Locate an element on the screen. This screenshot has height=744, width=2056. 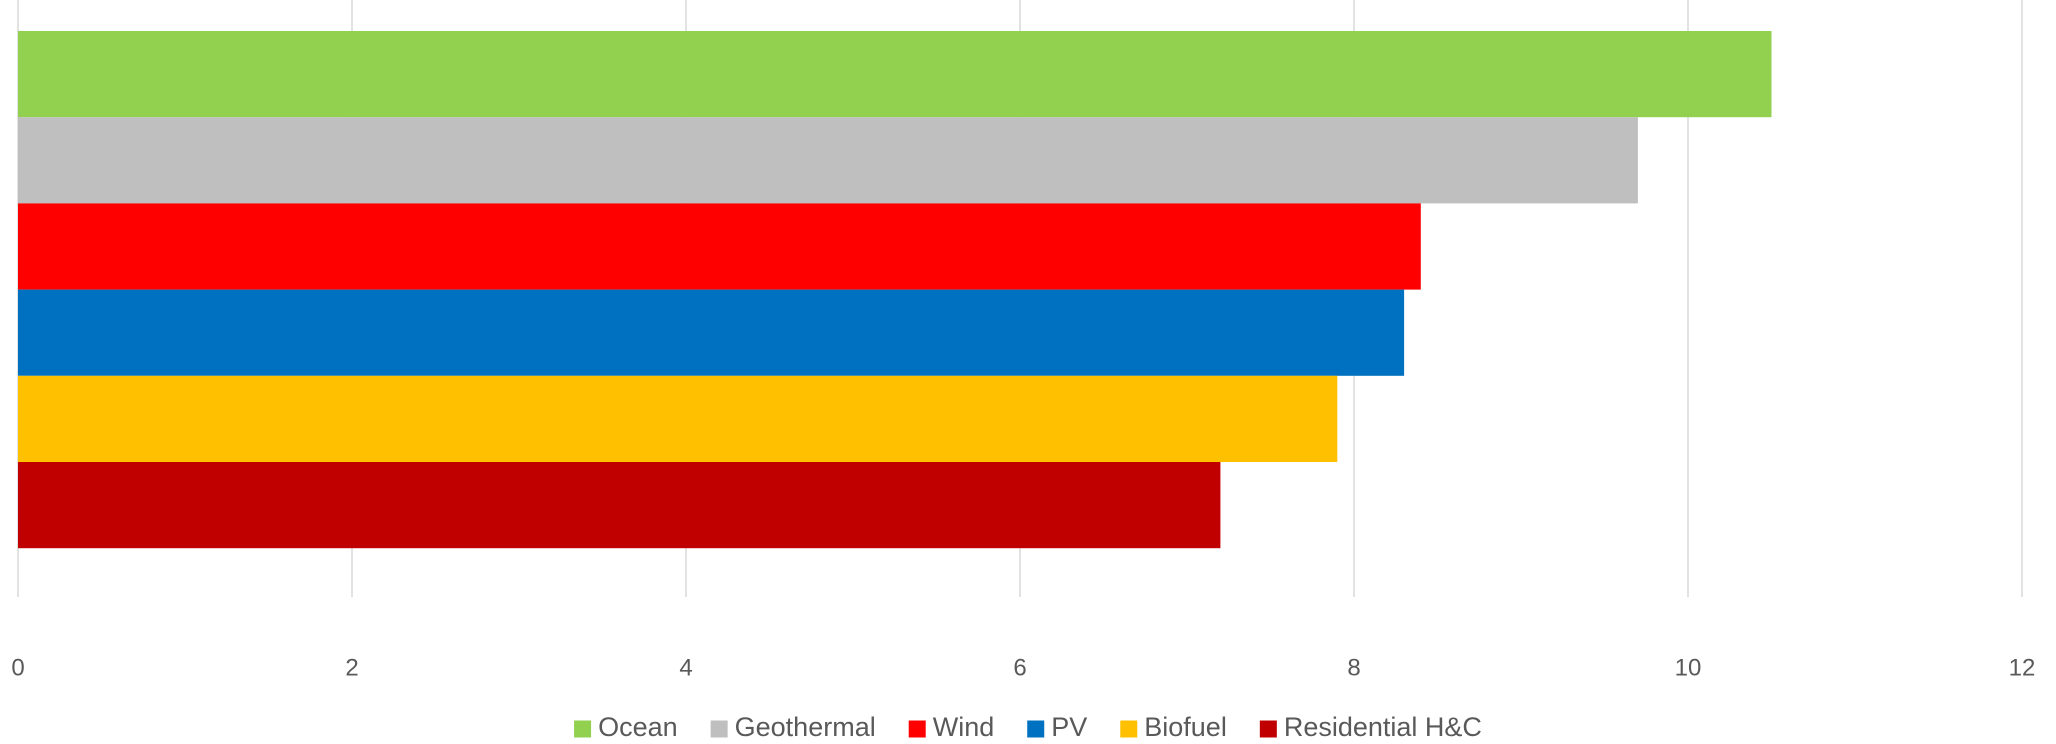
legend-label: Ocean is located at coordinates (638, 727).